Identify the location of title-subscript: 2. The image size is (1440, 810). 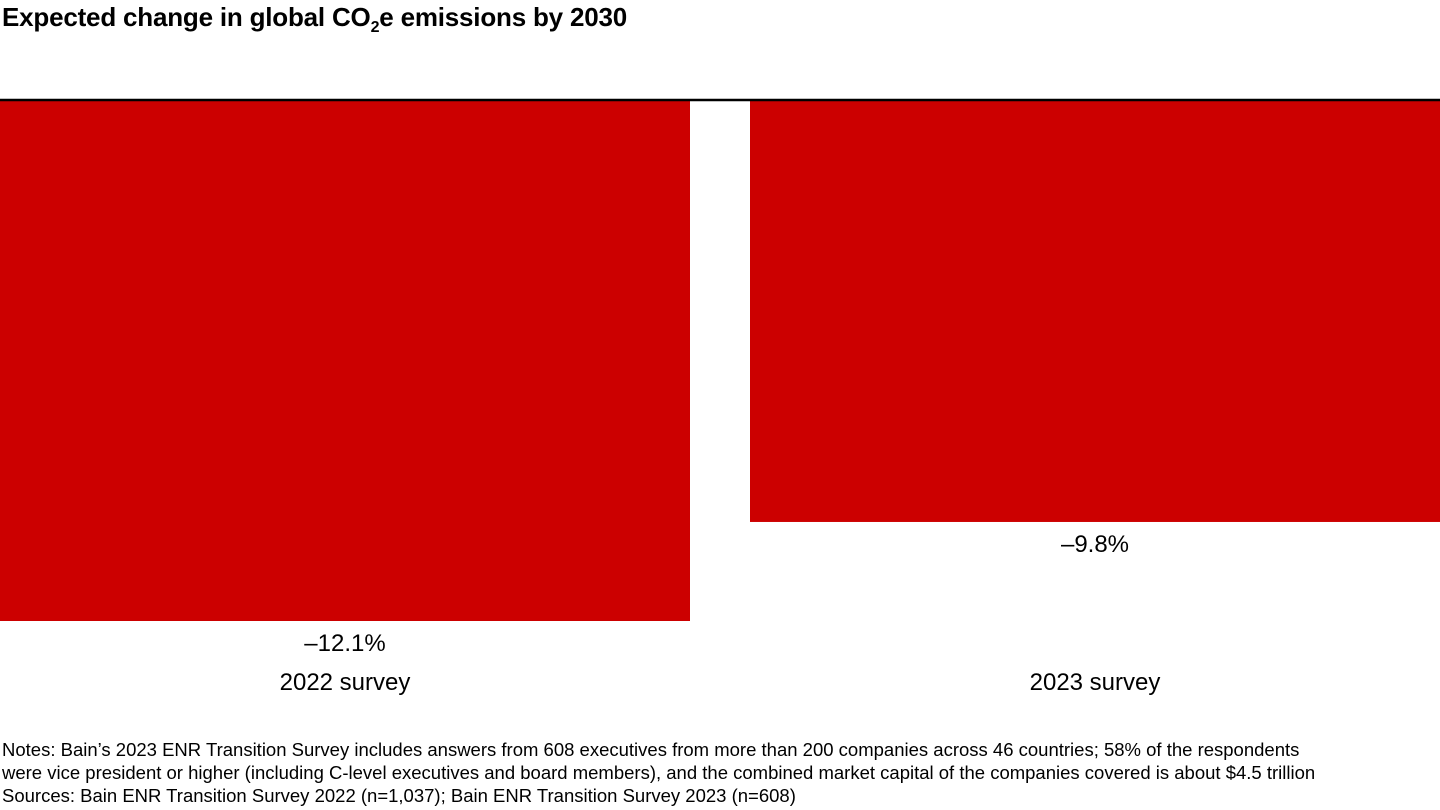
(375, 27).